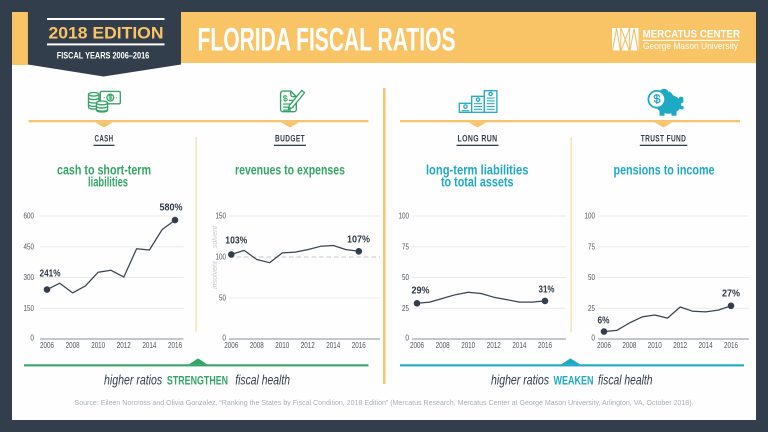 This screenshot has height=432, width=768. I want to click on svg-text: TRUST FUND, so click(664, 139).